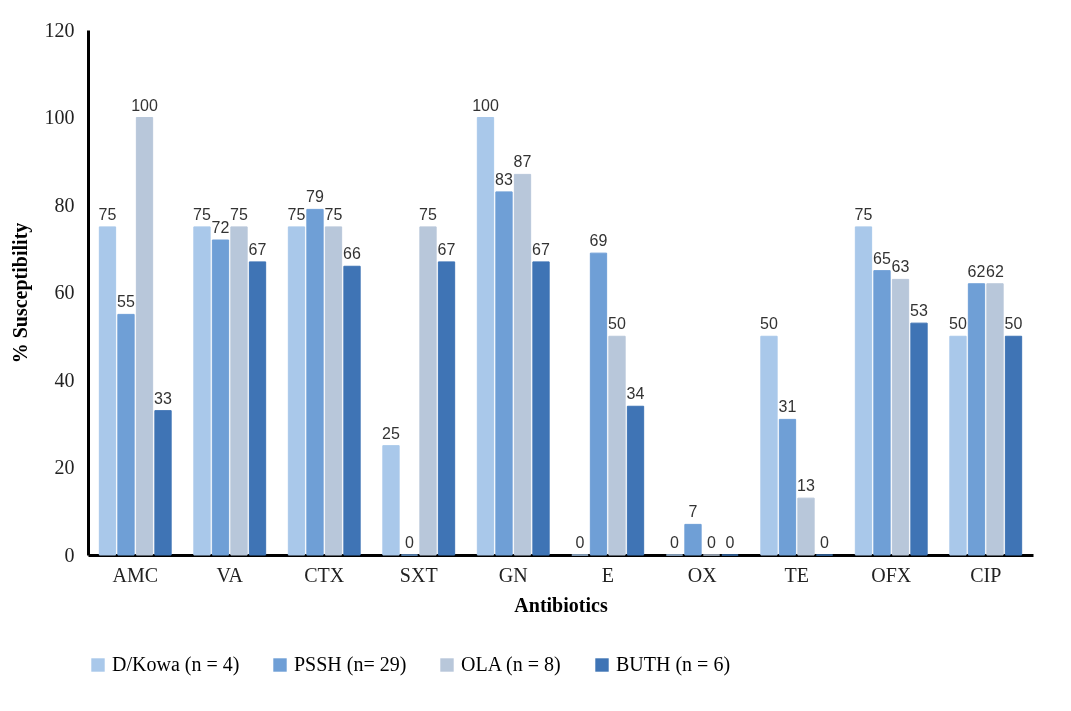 This screenshot has width=1071, height=711. I want to click on x-axis-title: Antibiotics, so click(561, 604).